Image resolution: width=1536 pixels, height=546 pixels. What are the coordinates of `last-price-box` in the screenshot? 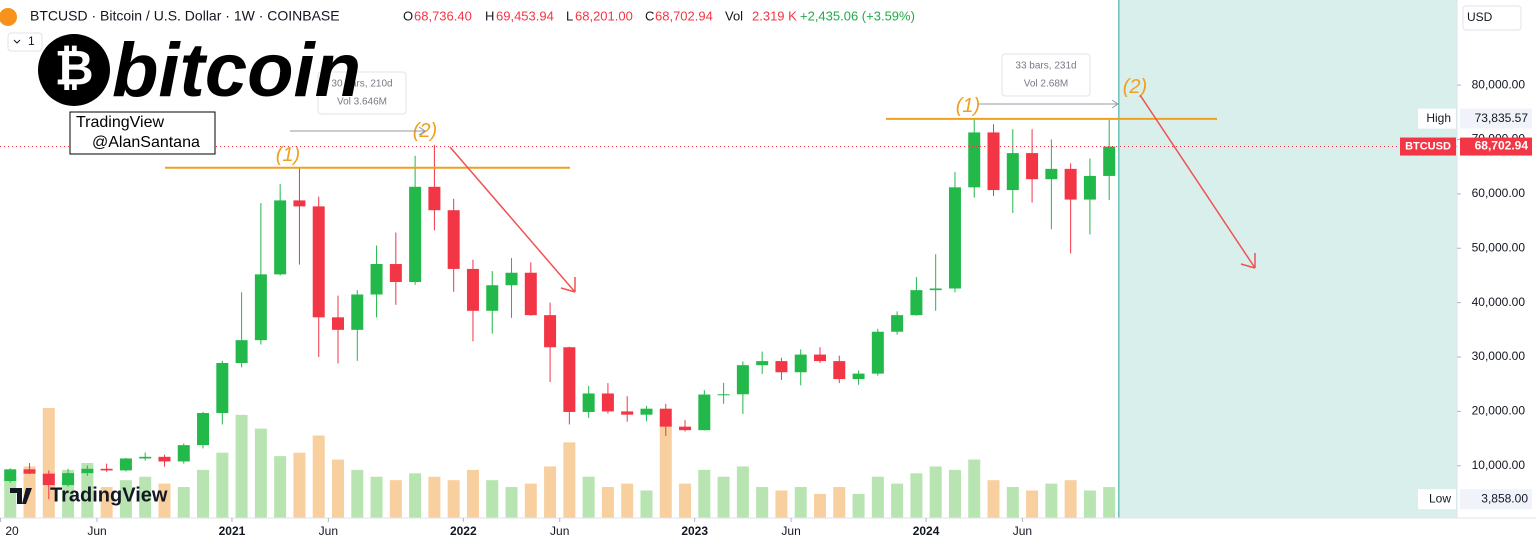 It's located at (1496, 146).